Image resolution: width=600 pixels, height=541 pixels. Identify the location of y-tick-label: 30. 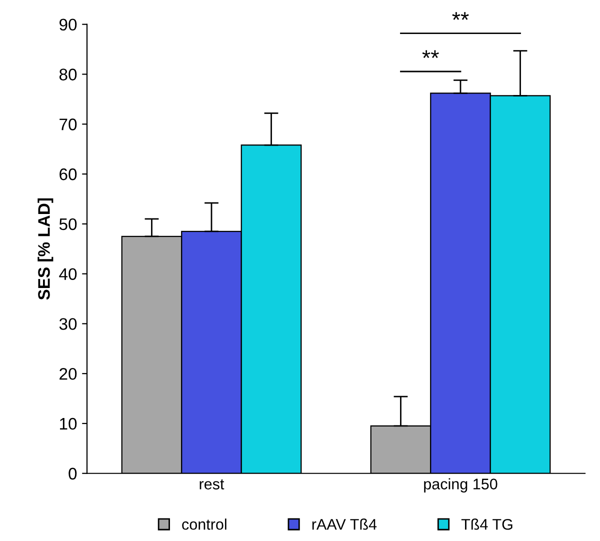
(68, 324).